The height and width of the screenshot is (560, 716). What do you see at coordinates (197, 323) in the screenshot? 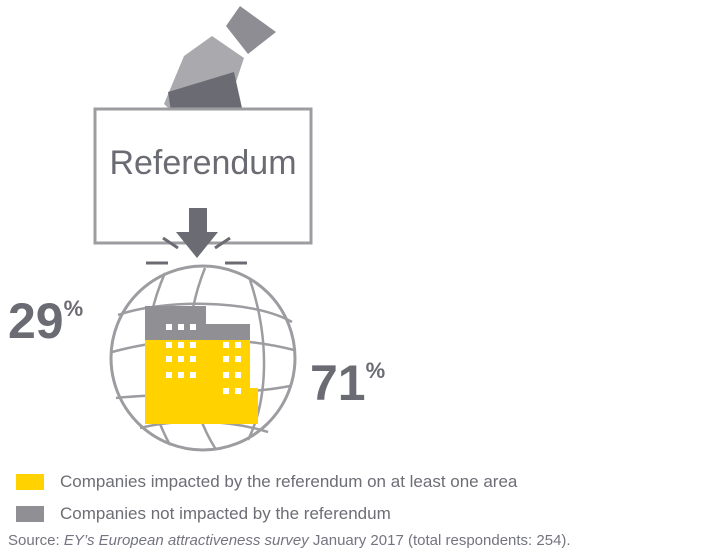
I see `building-grey-part` at bounding box center [197, 323].